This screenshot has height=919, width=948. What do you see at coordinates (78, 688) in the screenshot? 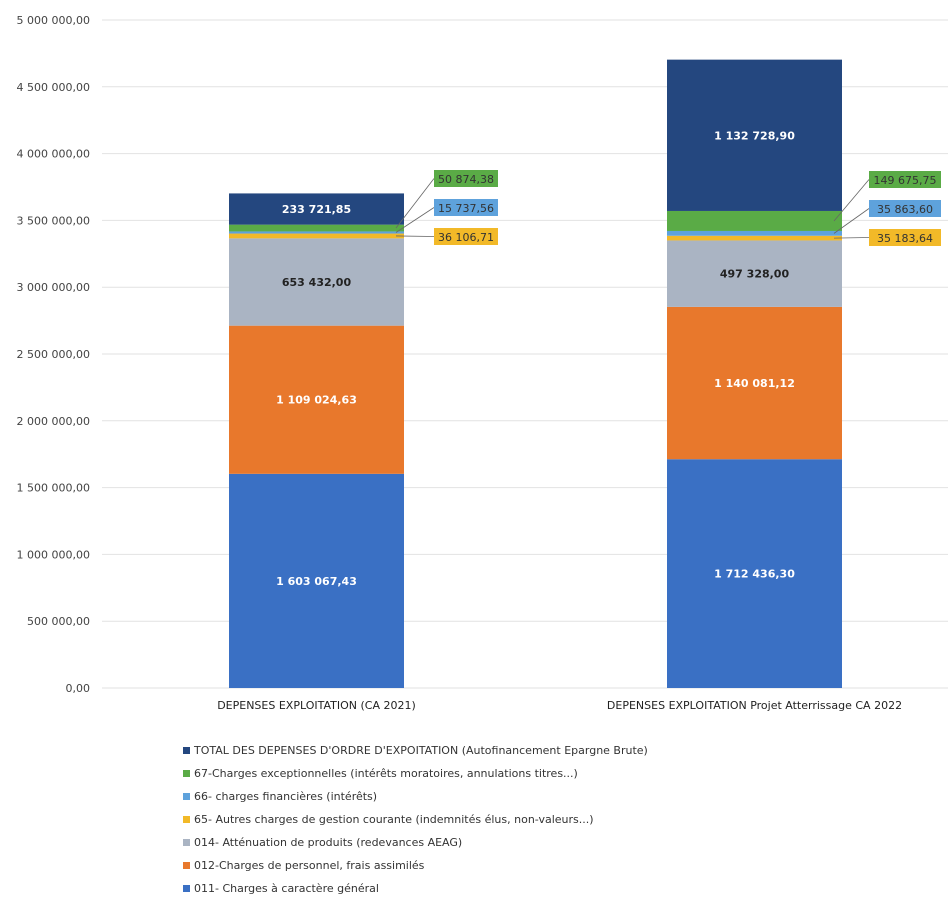
I see `y-tick-label: 0,00` at bounding box center [78, 688].